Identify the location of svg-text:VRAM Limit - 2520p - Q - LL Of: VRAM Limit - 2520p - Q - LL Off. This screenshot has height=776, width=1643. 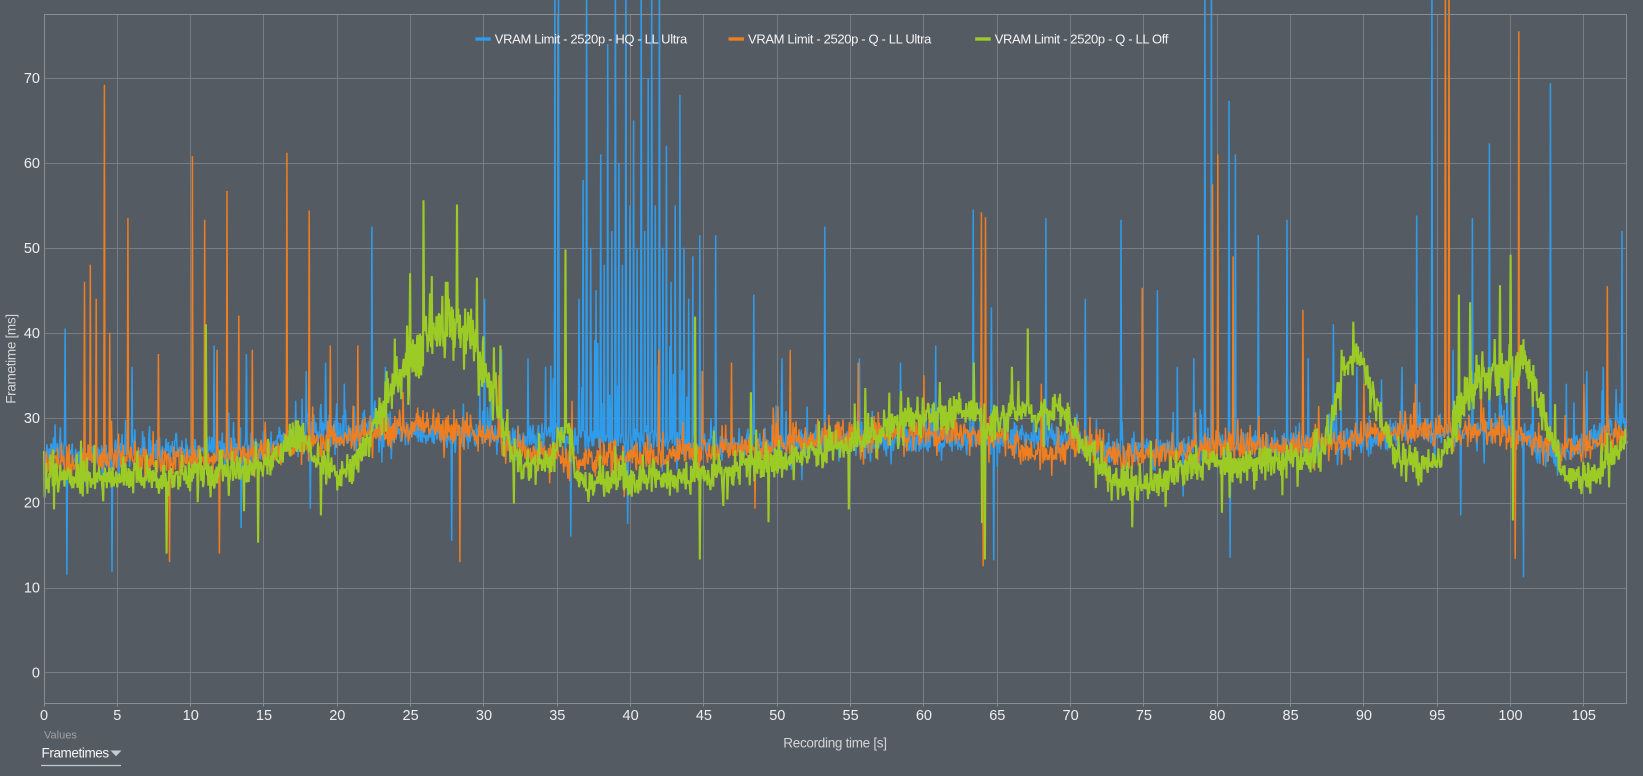
(1082, 38).